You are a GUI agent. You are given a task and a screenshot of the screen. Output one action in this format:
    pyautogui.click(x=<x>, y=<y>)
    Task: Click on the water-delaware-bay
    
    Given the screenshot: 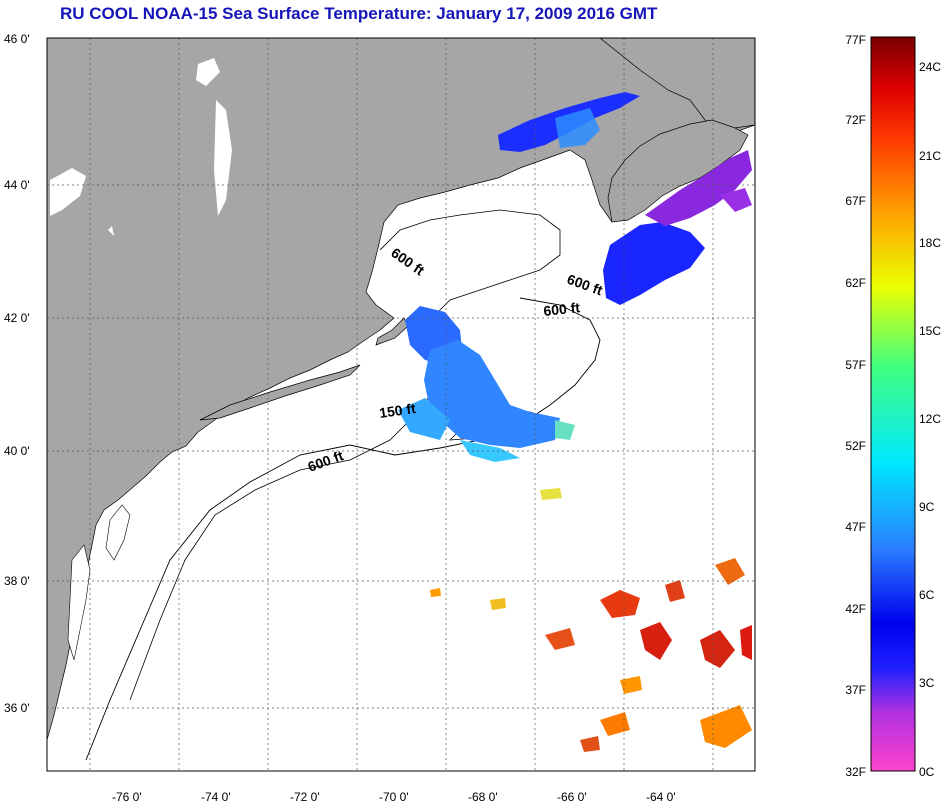 What is the action you would take?
    pyautogui.click(x=118, y=532)
    